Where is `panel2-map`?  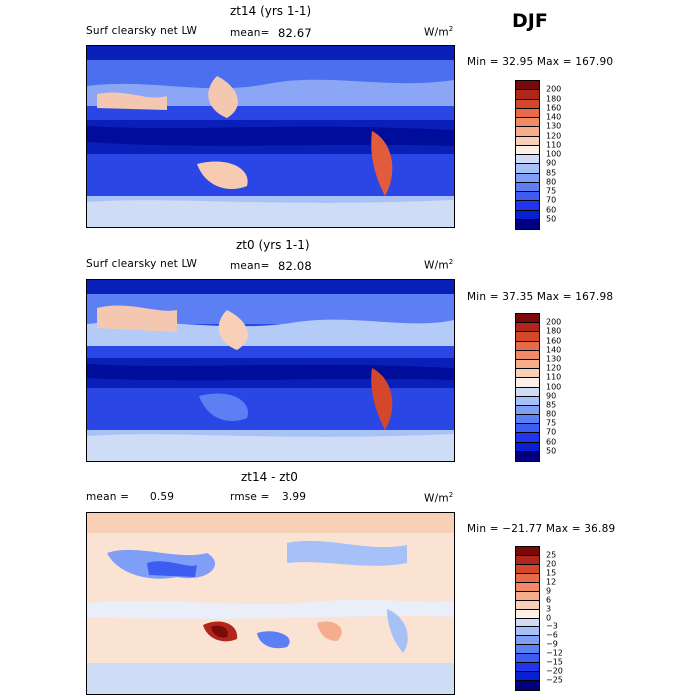
panel2-map is located at coordinates (270, 370).